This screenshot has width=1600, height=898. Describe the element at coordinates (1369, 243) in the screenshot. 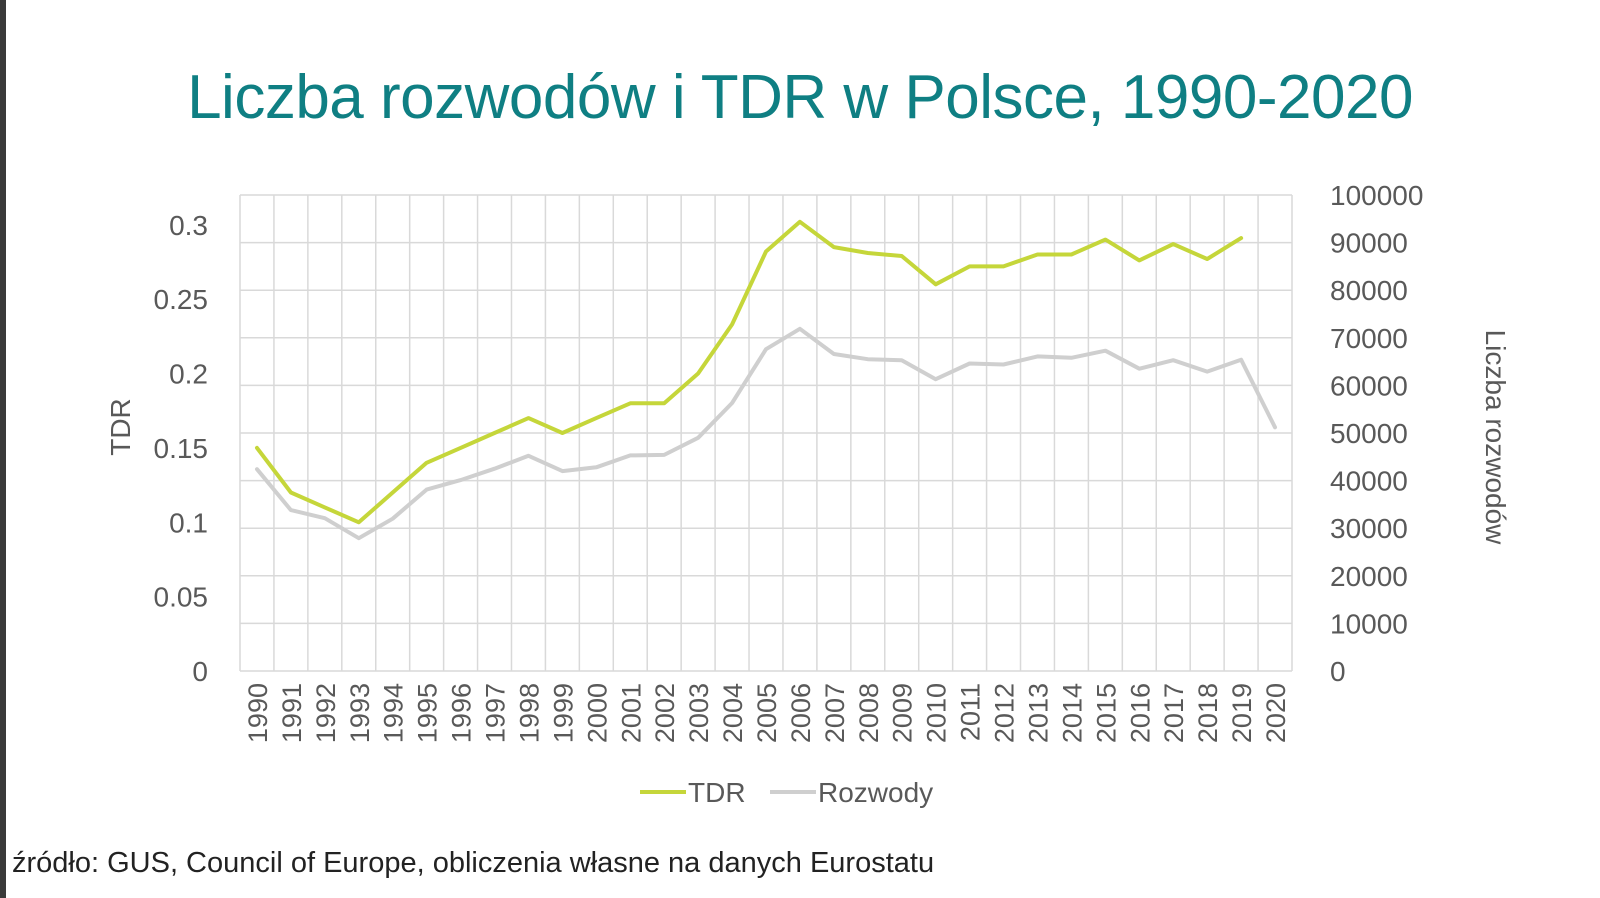

I see `right-tick-label: 90000` at that location.